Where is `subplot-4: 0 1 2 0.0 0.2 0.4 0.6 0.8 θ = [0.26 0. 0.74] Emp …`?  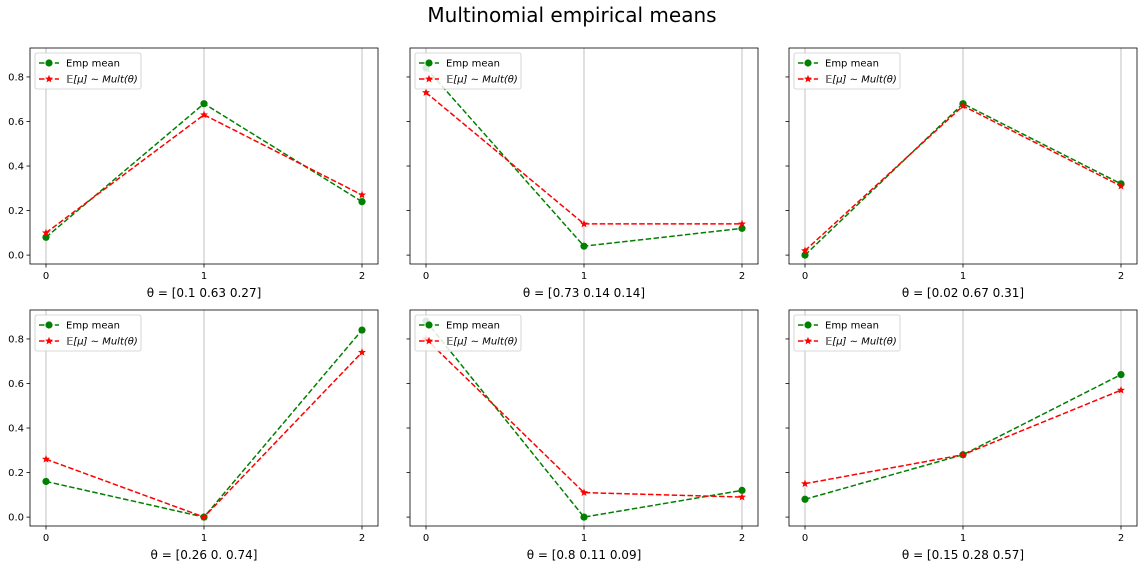
subplot-4: 0 1 2 0.0 0.2 0.4 0.6 0.8 θ = [0.26 0. 0.74] Emp … is located at coordinates (193, 435).